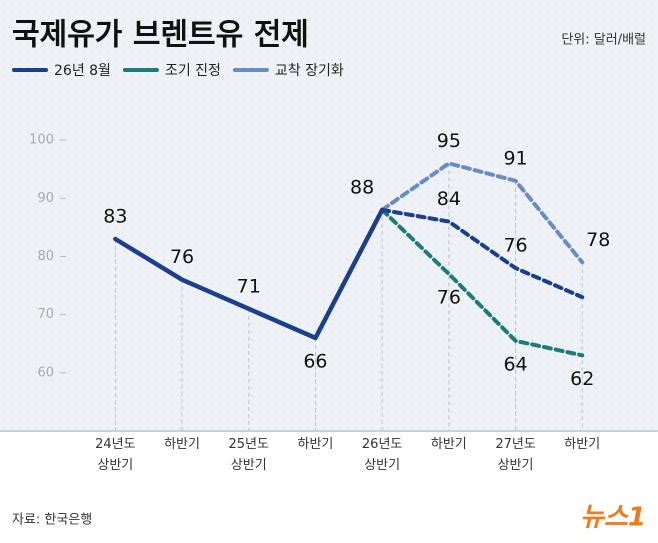 Image resolution: width=658 pixels, height=543 pixels. Describe the element at coordinates (515, 158) in the screenshot. I see `value-label: 91` at that location.